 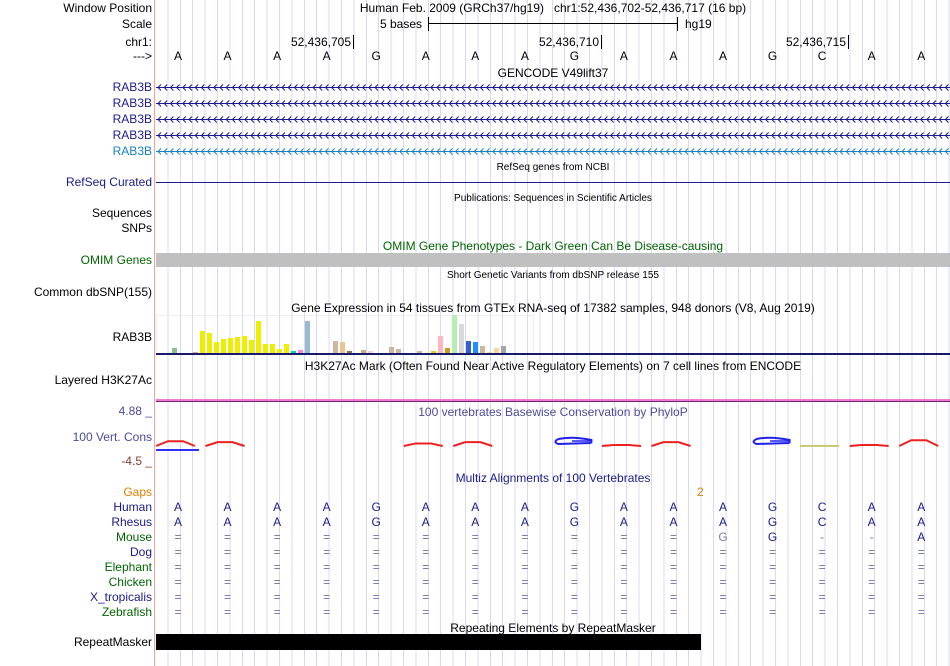 What do you see at coordinates (428, 642) in the screenshot?
I see `repeat-element-bar` at bounding box center [428, 642].